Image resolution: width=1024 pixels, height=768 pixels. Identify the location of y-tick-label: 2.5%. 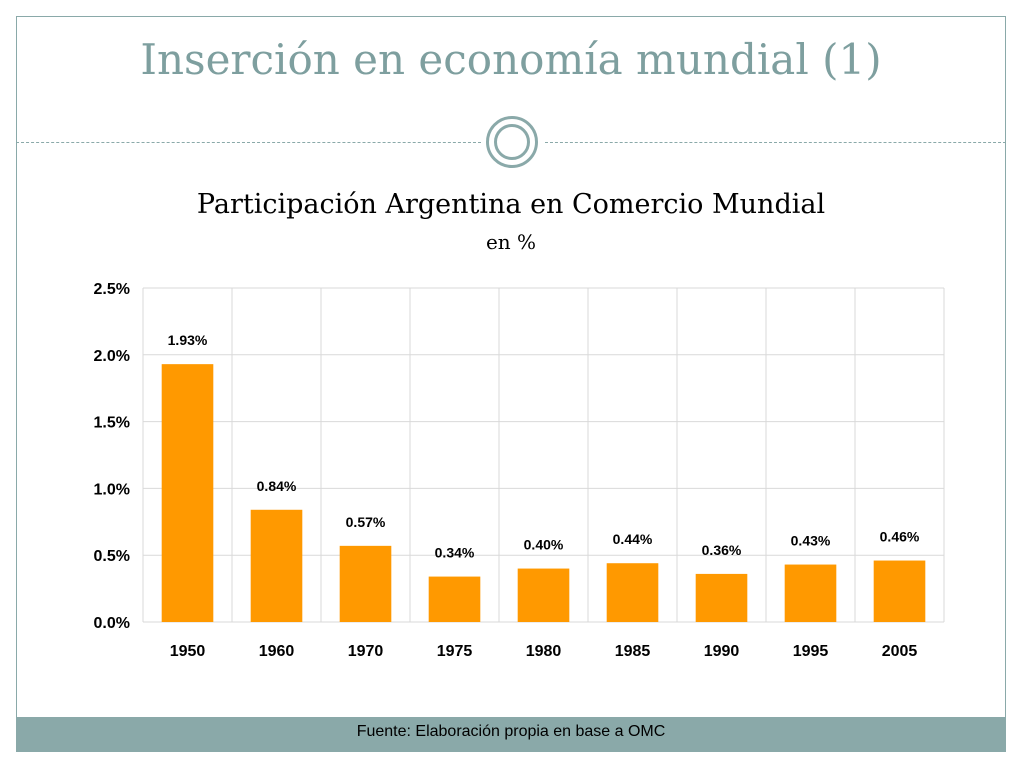
(112, 289).